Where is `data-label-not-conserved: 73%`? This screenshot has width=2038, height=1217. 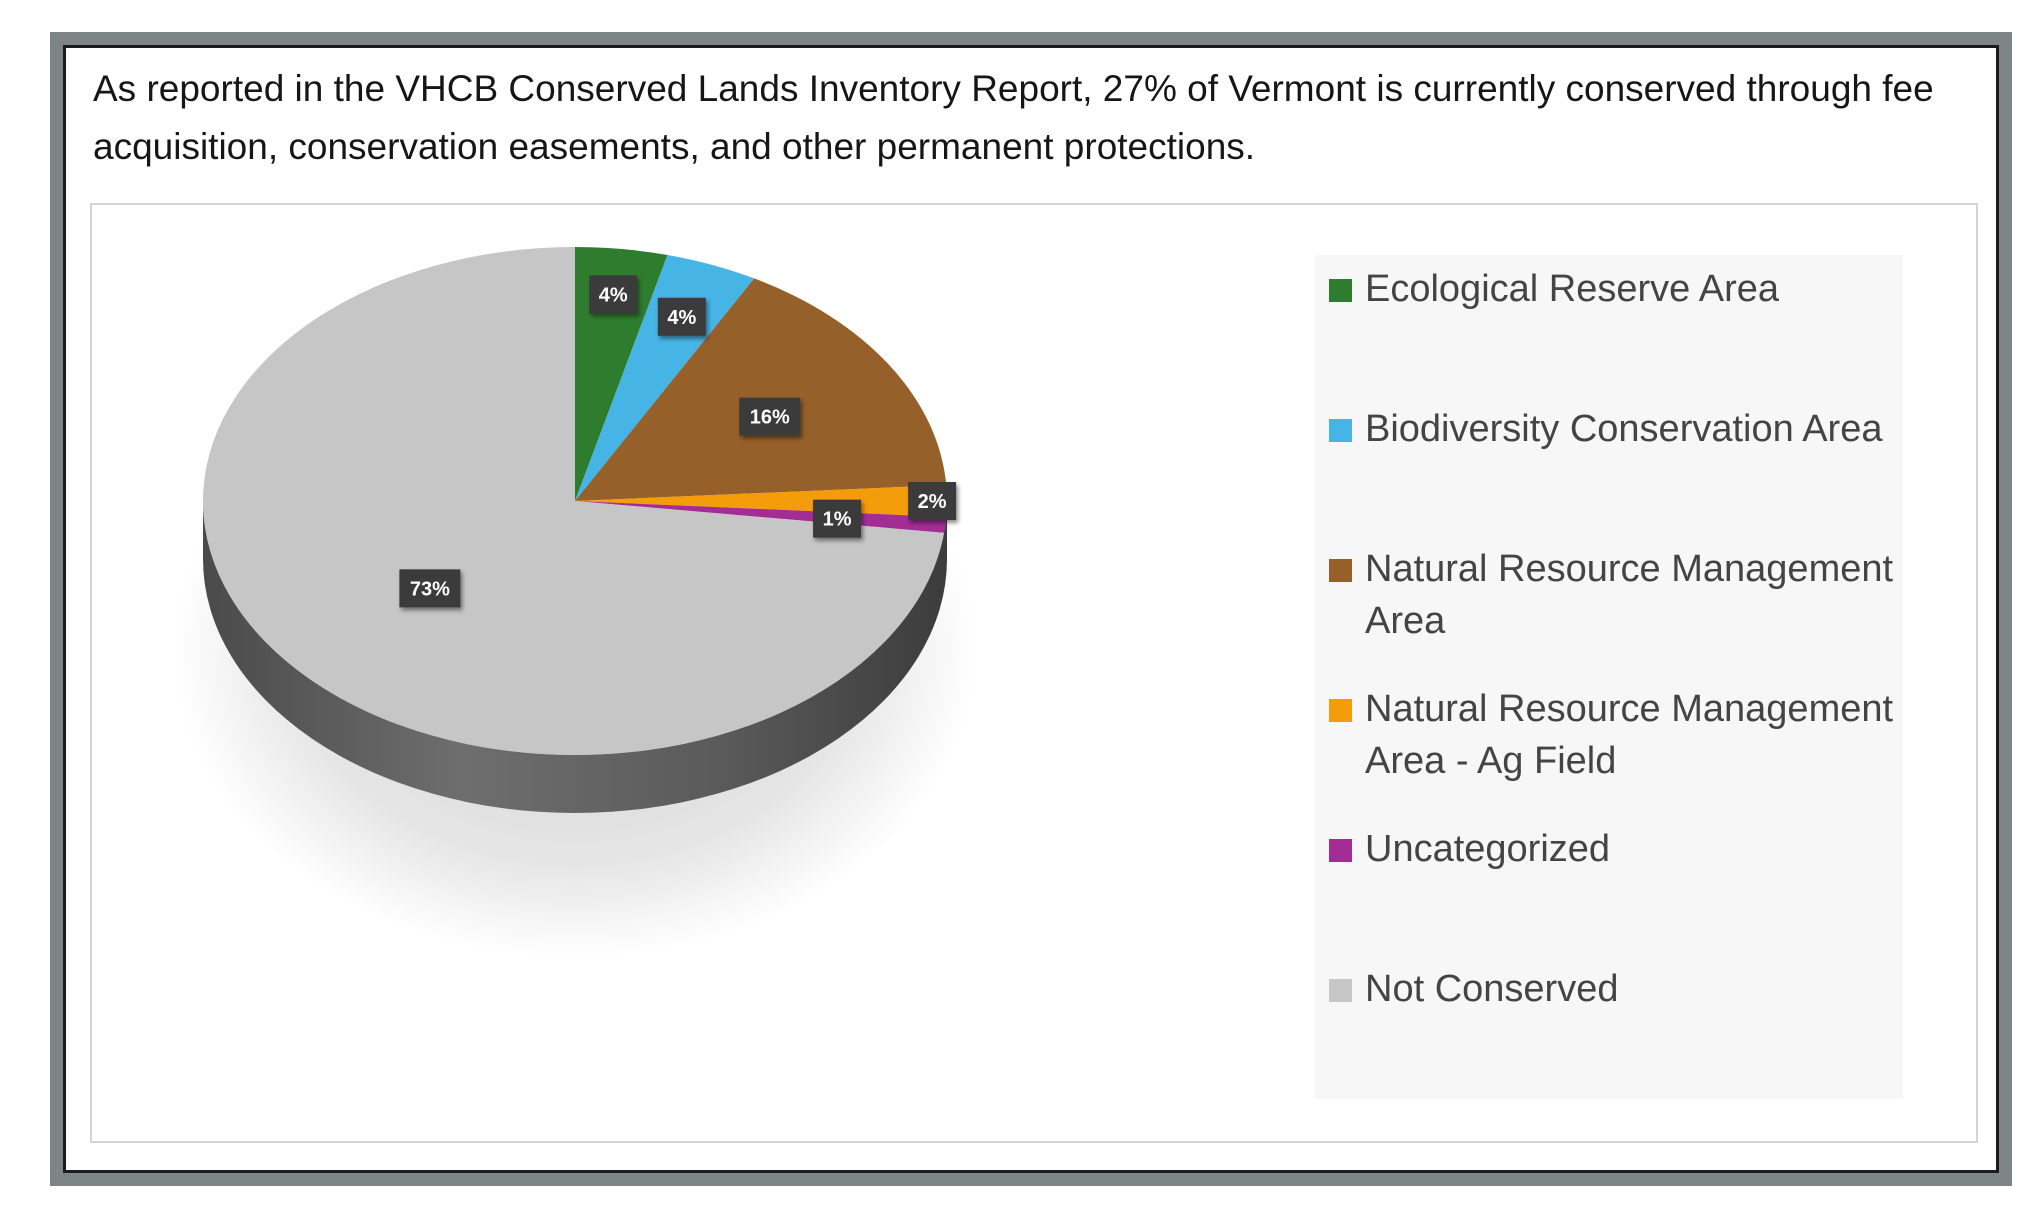
data-label-not-conserved: 73% is located at coordinates (430, 588).